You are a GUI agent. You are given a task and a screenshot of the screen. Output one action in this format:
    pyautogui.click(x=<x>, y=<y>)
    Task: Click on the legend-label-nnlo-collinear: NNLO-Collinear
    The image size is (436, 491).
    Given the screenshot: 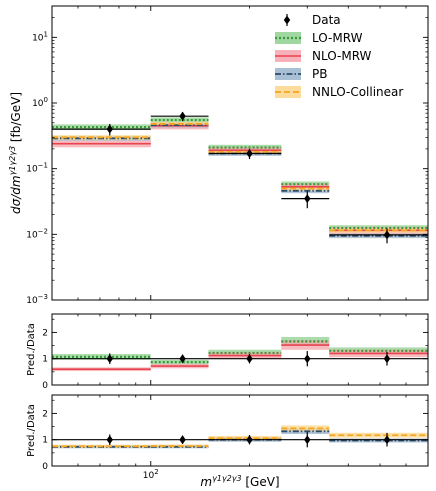 What is the action you would take?
    pyautogui.click(x=357, y=92)
    